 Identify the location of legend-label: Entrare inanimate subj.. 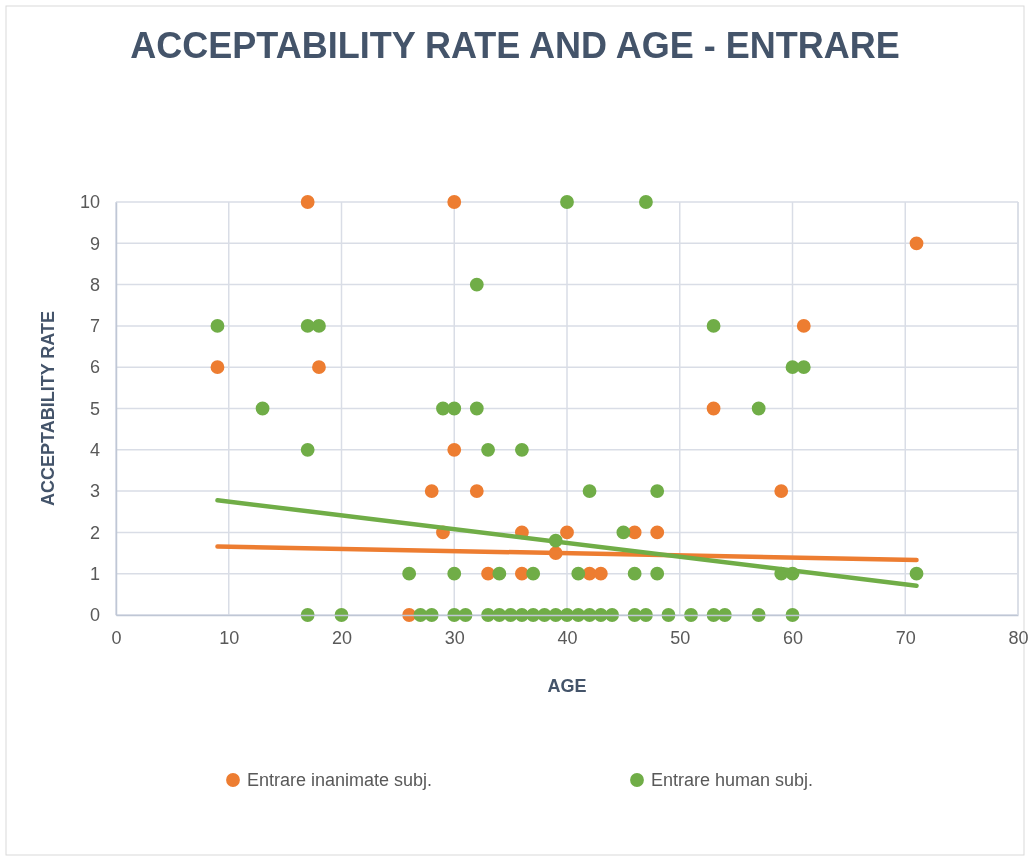
(340, 780).